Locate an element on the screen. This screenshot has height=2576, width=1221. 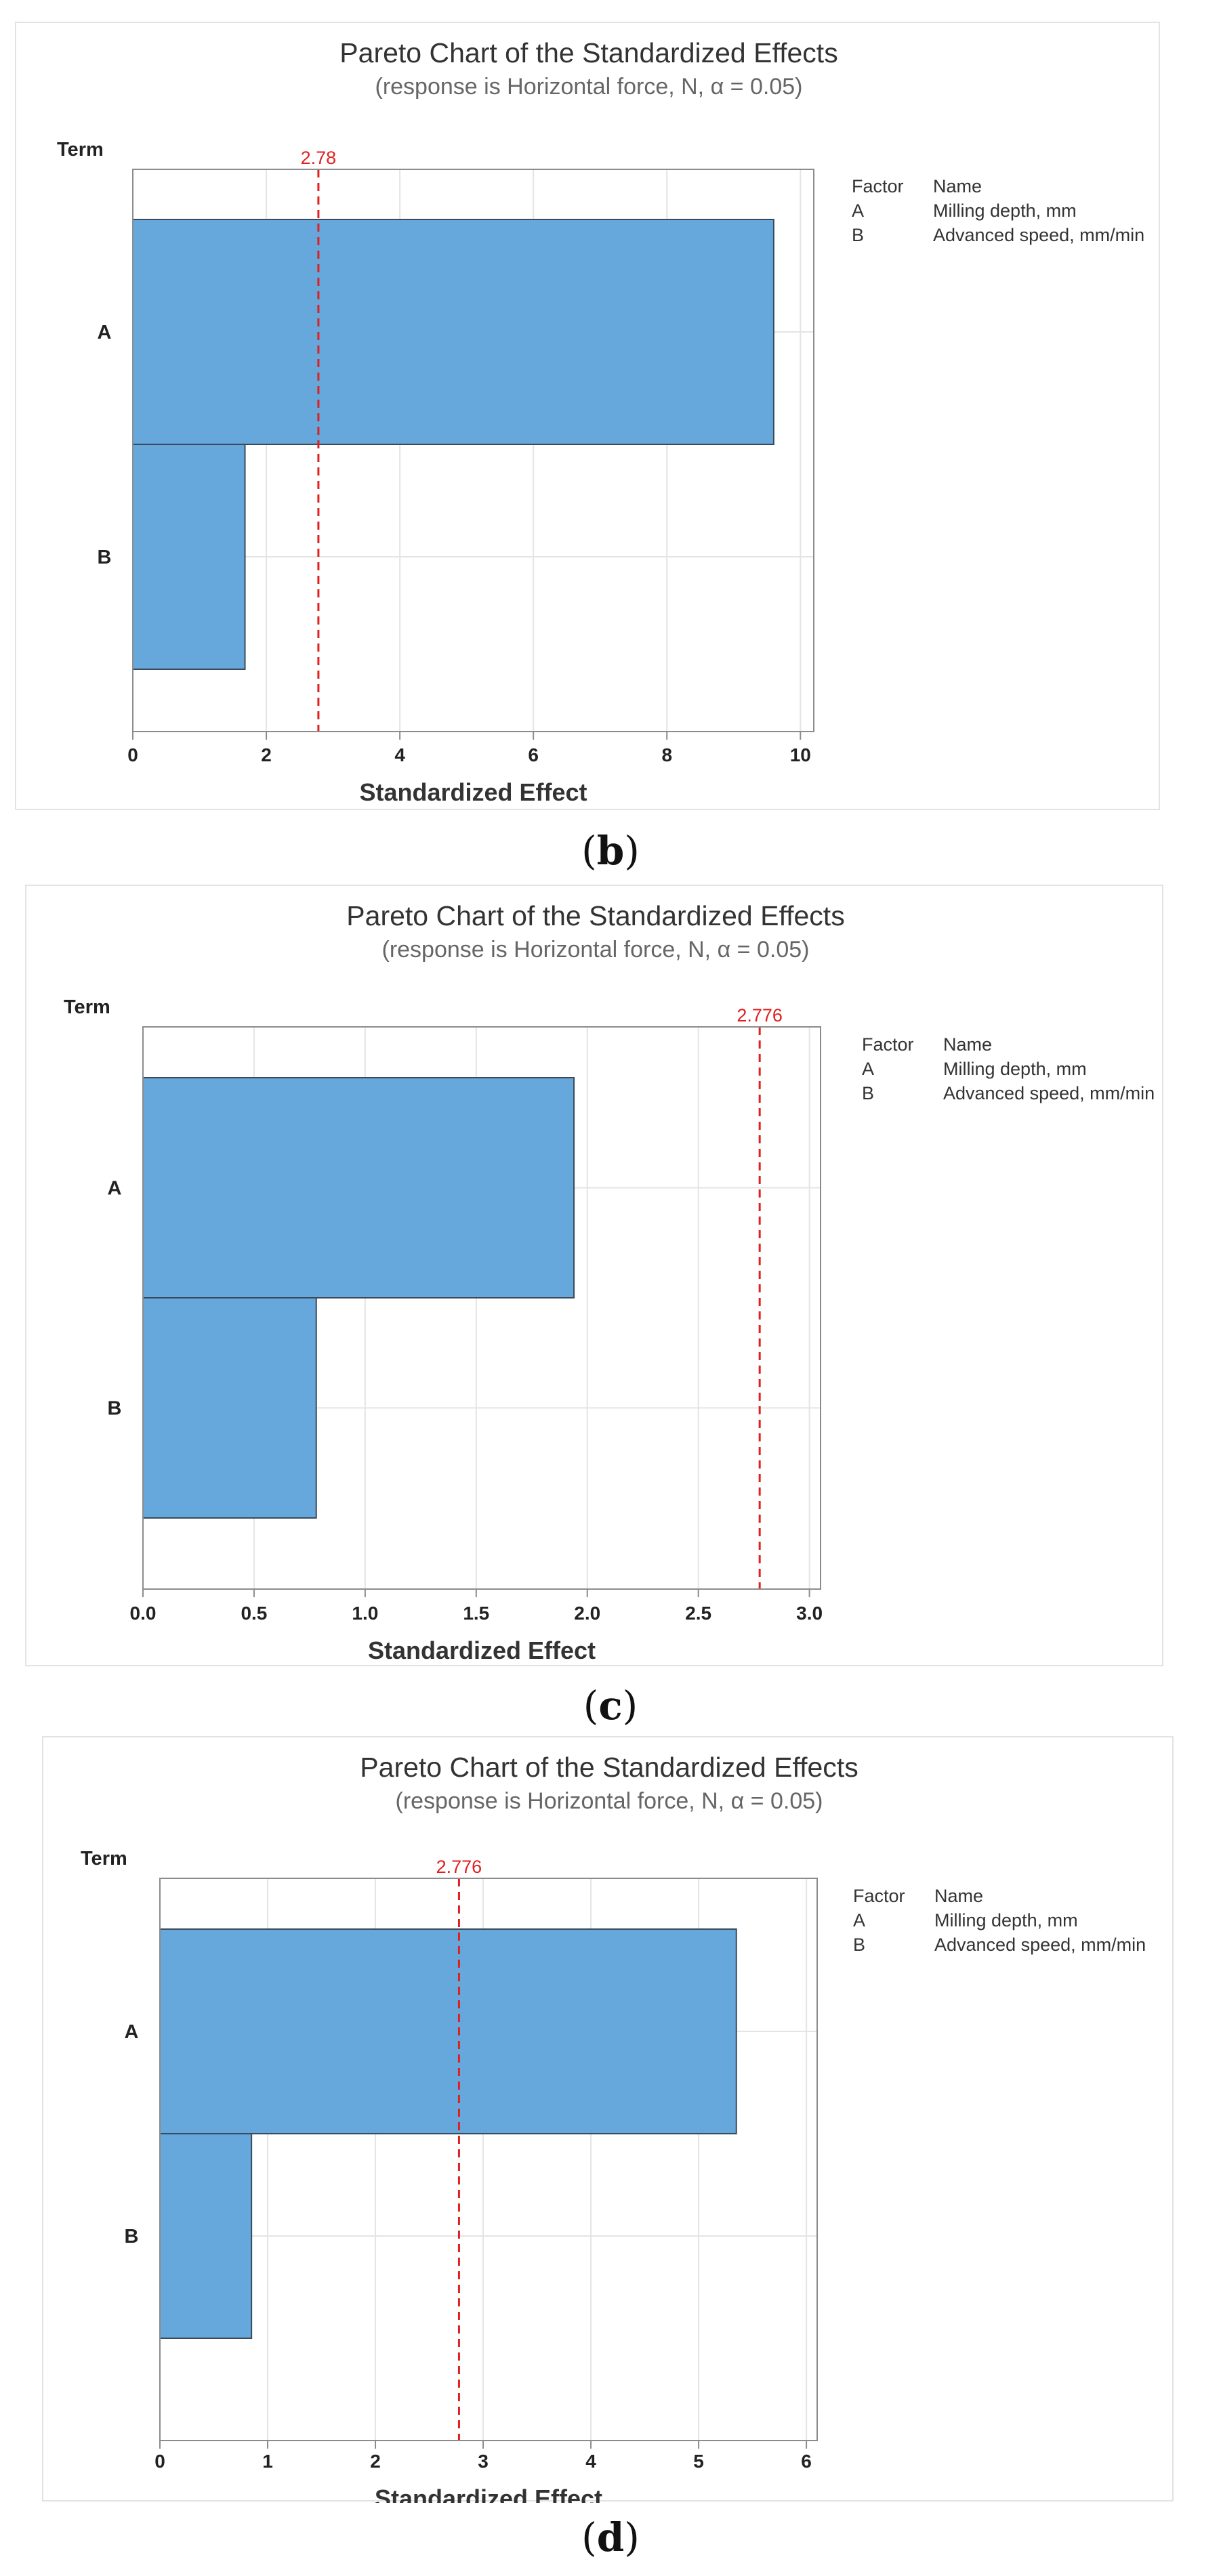
x-tick-label: 1.5 is located at coordinates (476, 1613).